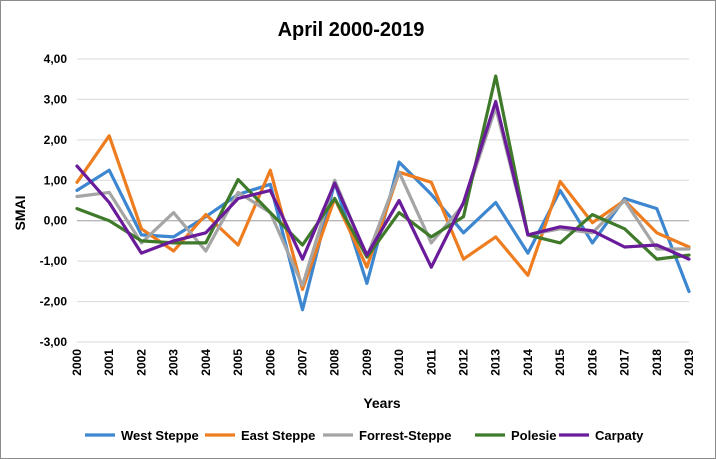 The width and height of the screenshot is (716, 459). Describe the element at coordinates (278, 435) in the screenshot. I see `legend-label-east-steppe: East Steppe` at that location.